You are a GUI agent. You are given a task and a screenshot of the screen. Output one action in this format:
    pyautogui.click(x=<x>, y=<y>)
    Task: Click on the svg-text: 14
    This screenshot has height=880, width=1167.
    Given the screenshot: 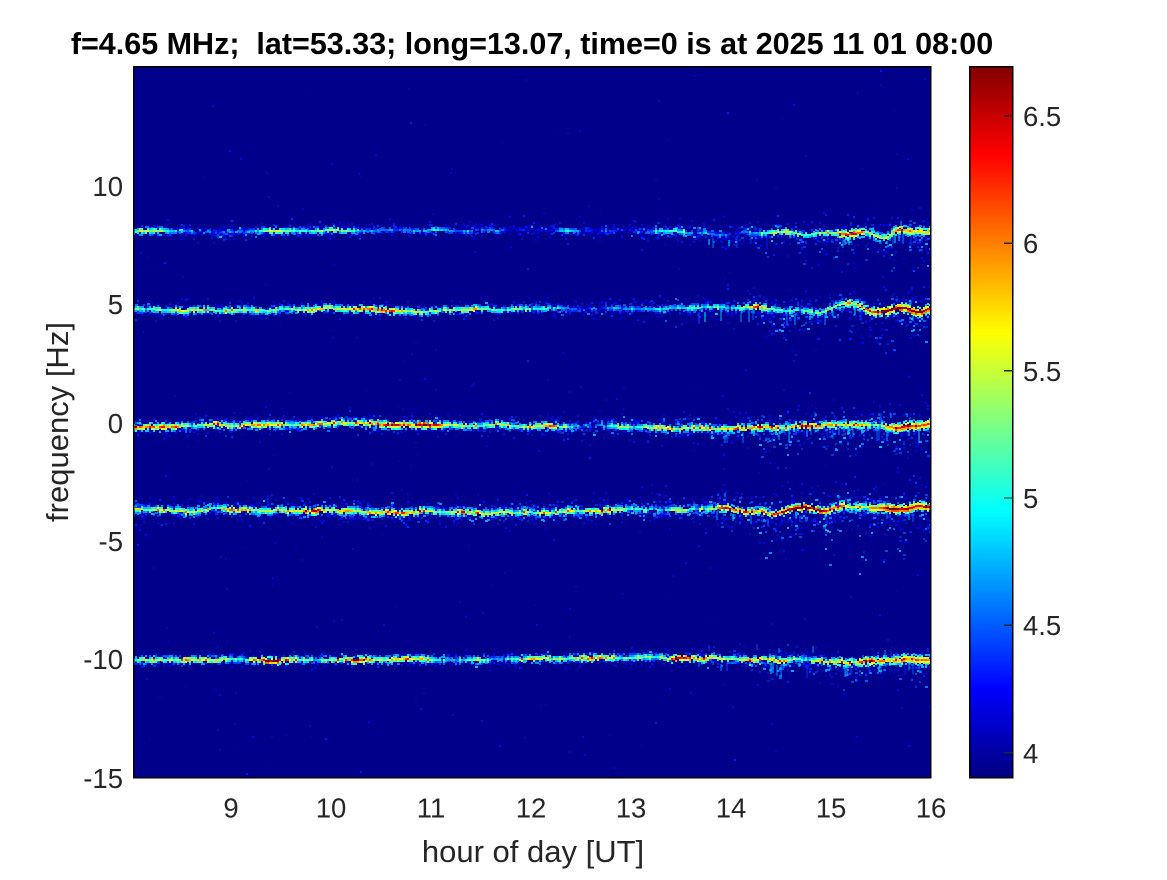 What is the action you would take?
    pyautogui.click(x=731, y=808)
    